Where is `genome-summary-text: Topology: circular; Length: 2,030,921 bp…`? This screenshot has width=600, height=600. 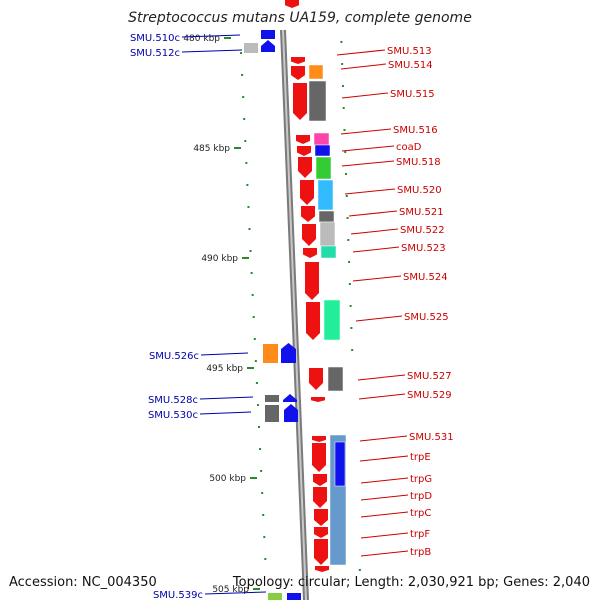 genome-summary-text: Topology: circular; Length: 2,030,921 bp… is located at coordinates (411, 582).